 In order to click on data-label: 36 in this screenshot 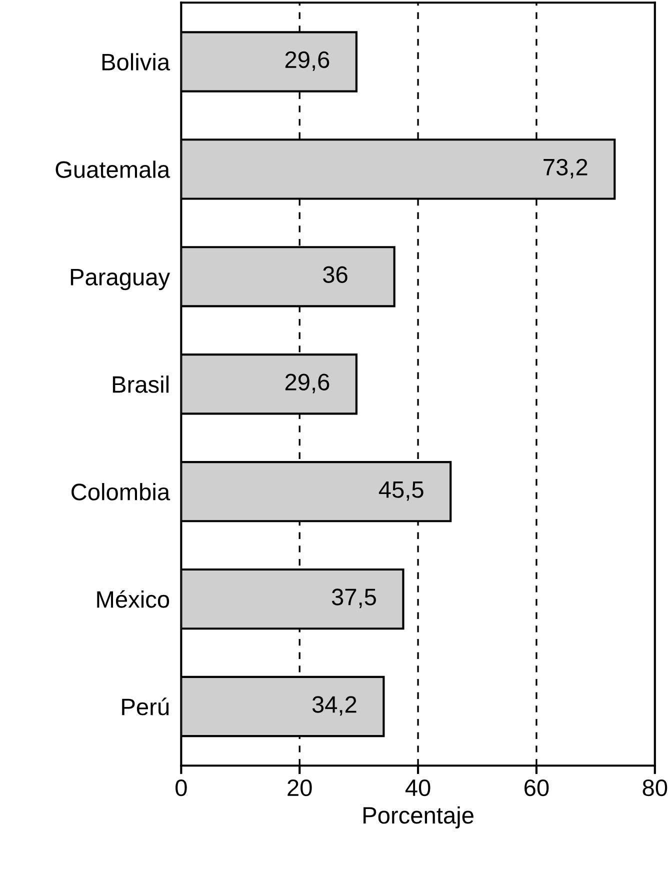, I will do `click(335, 274)`.